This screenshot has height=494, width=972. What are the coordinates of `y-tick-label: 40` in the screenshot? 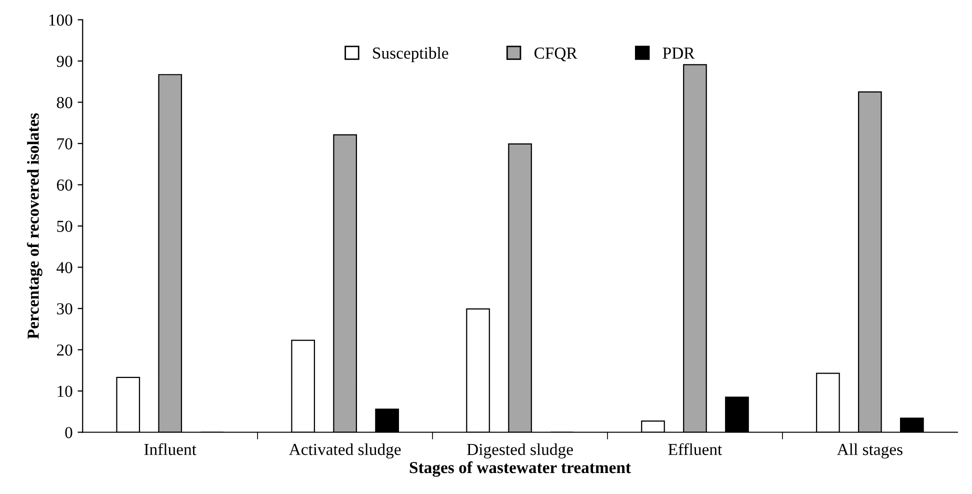 It's located at (64, 268).